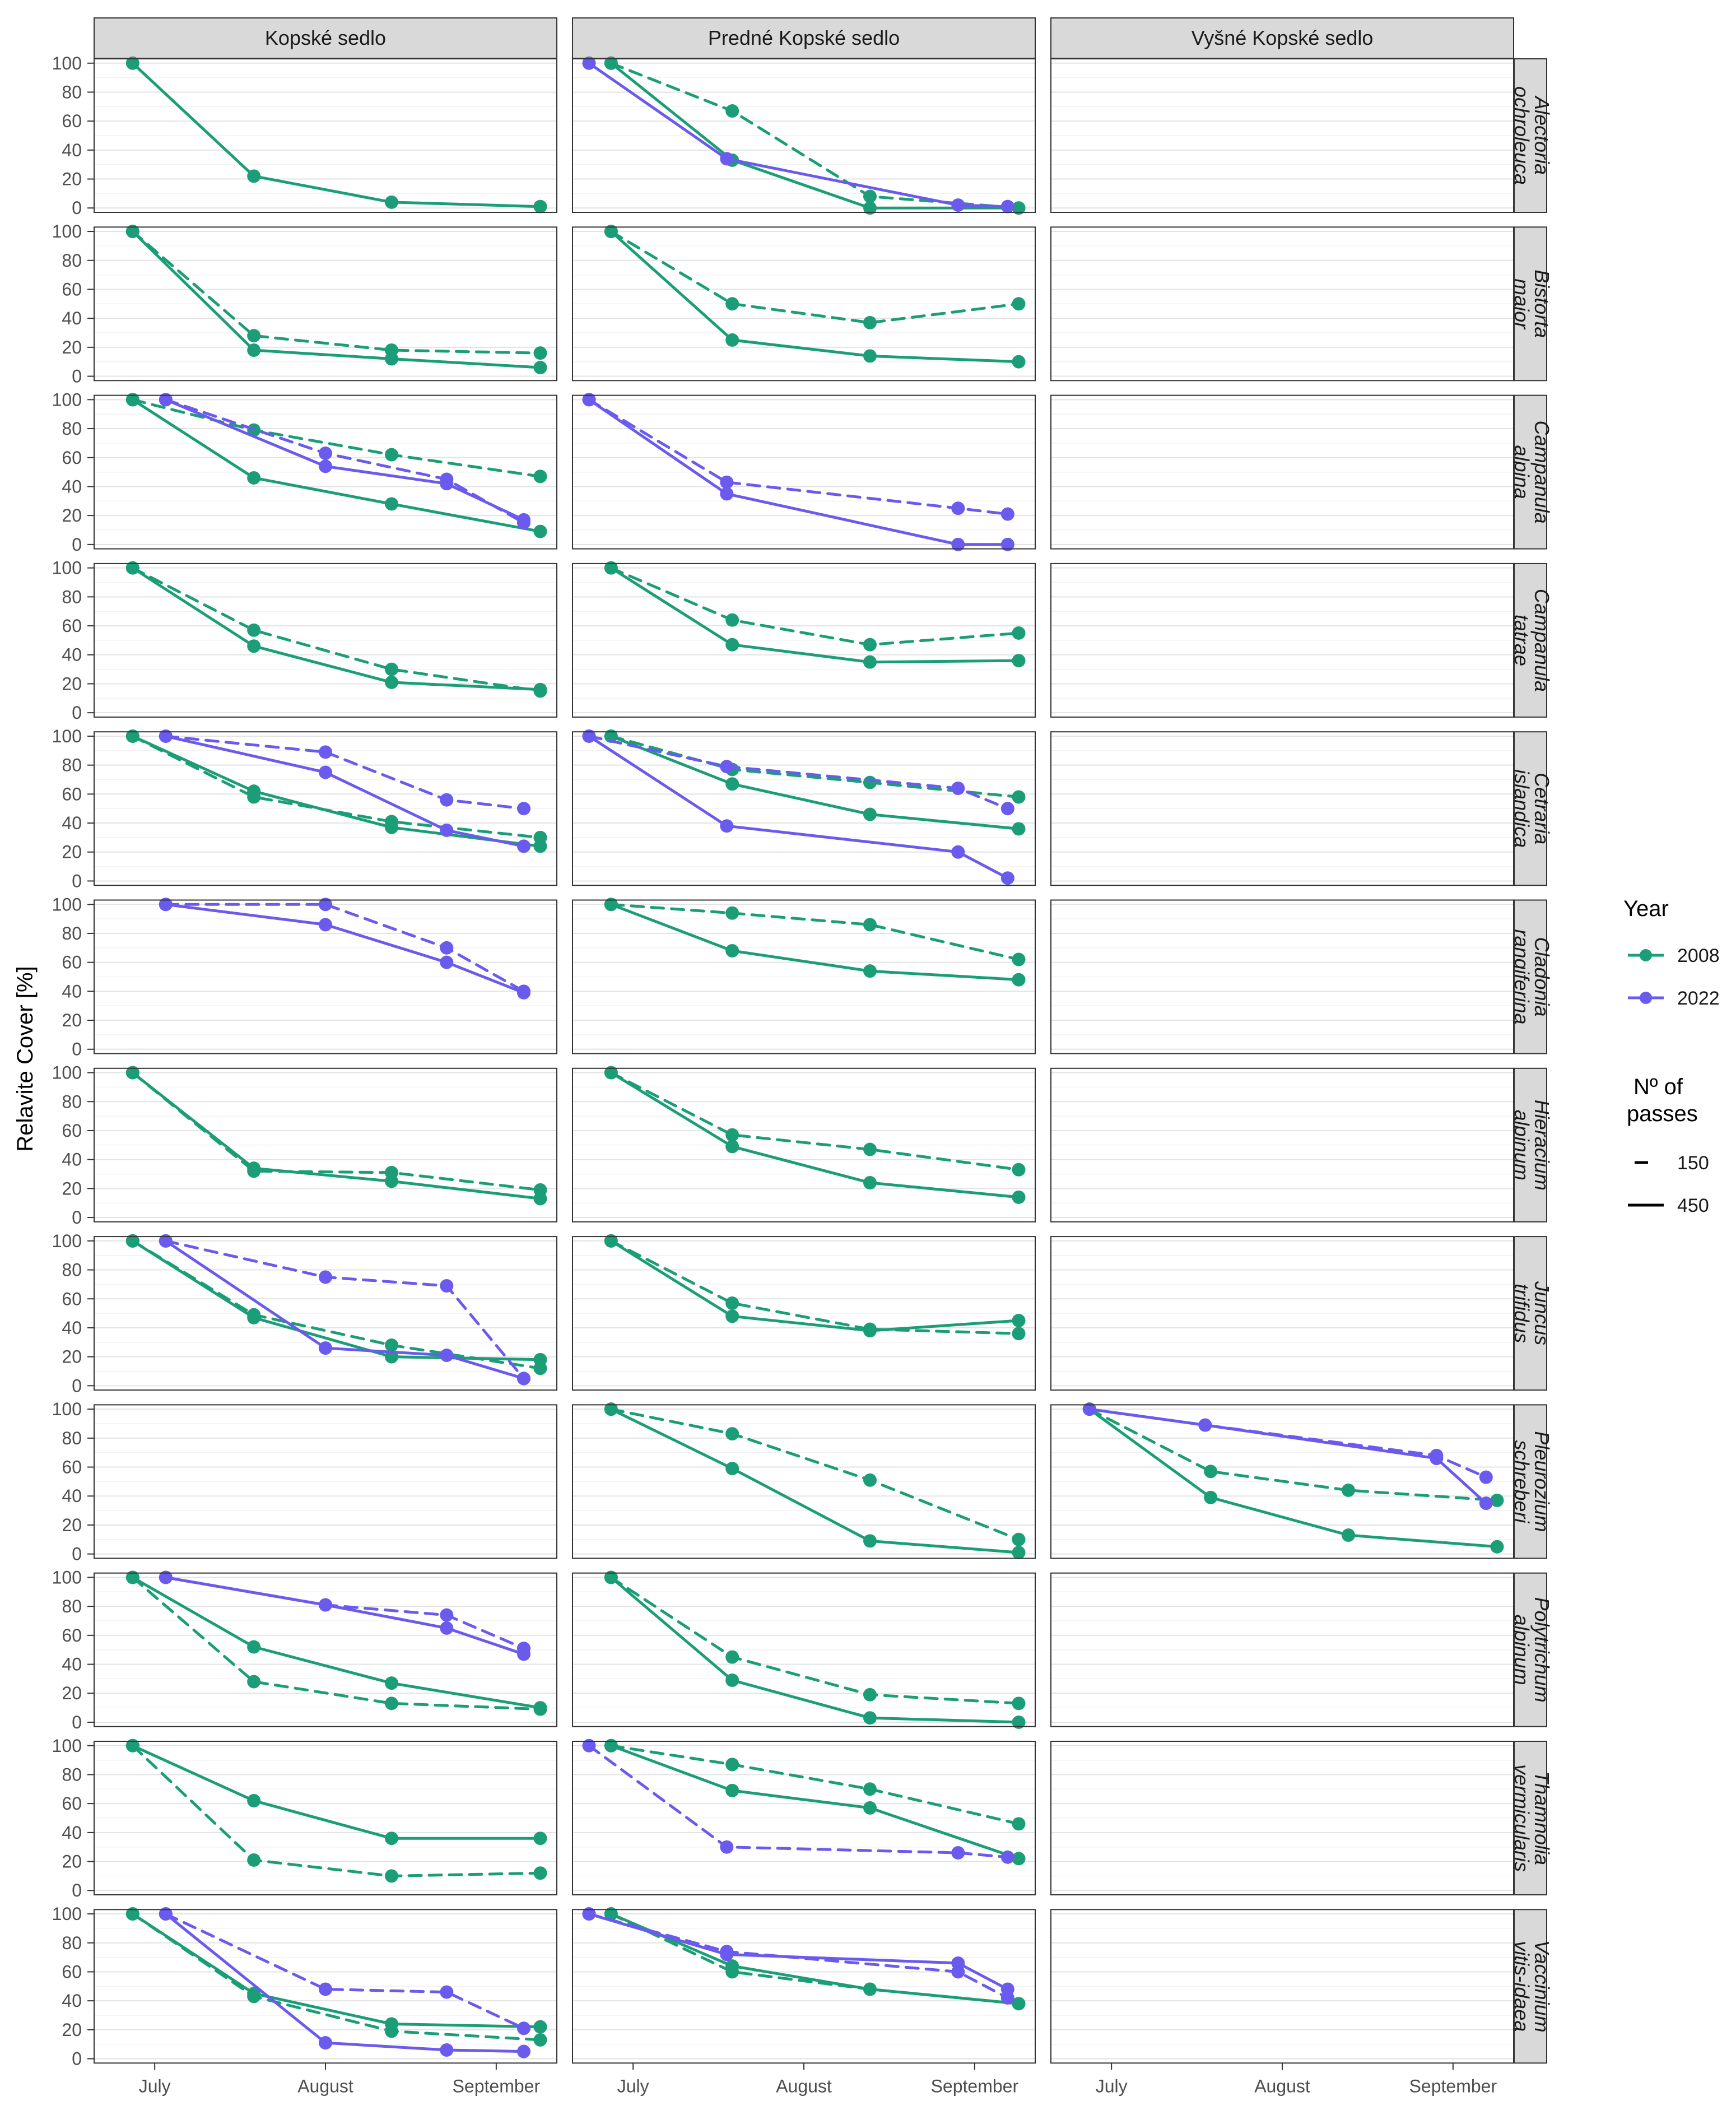 This screenshot has height=2115, width=1736. Describe the element at coordinates (1541, 640) in the screenshot. I see `row-strip-label-line: Campanula` at that location.